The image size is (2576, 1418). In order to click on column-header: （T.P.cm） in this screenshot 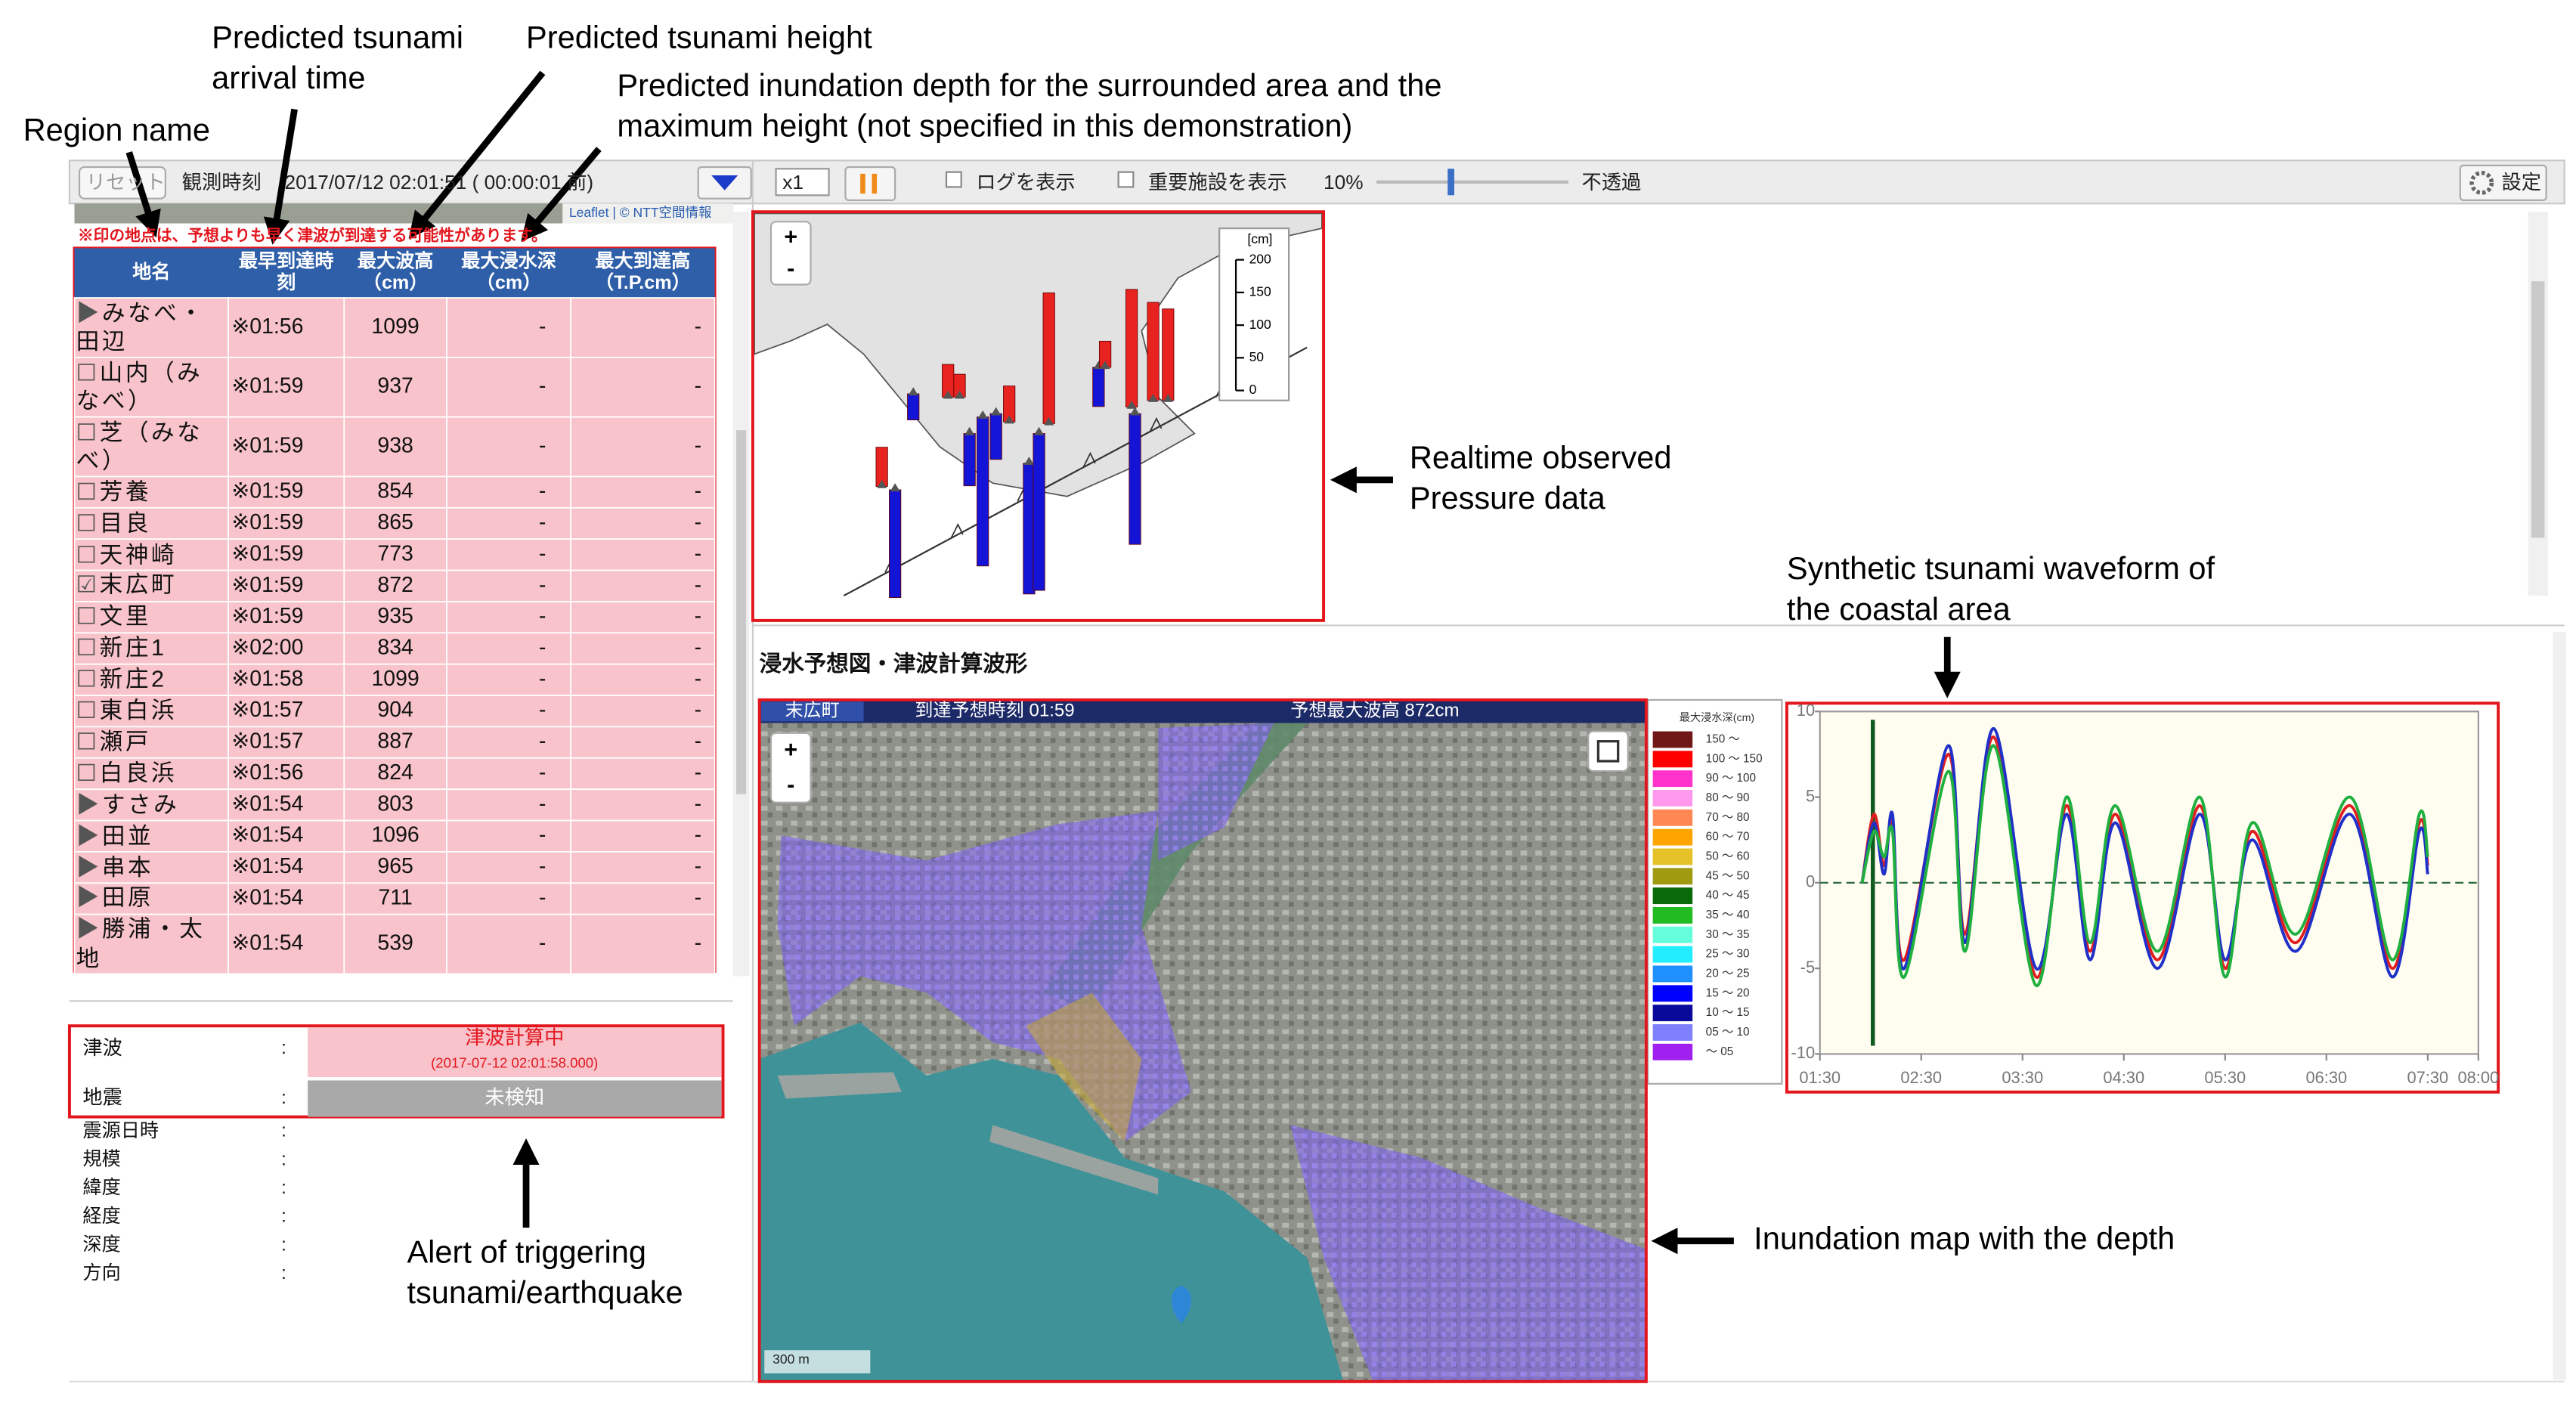, I will do `click(643, 282)`.